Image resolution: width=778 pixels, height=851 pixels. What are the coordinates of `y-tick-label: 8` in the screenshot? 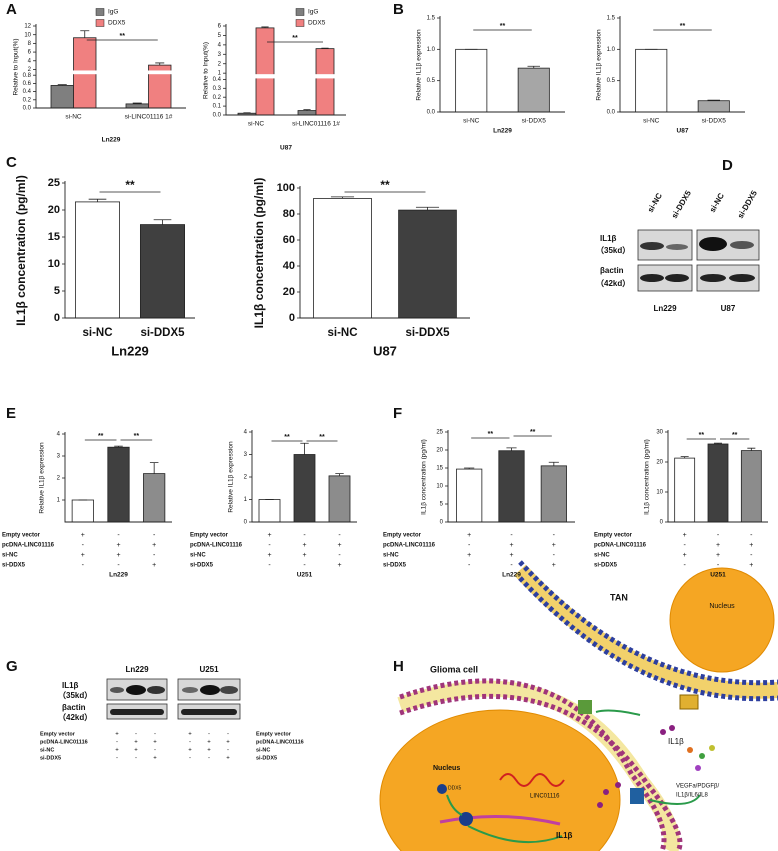 It's located at (30, 44).